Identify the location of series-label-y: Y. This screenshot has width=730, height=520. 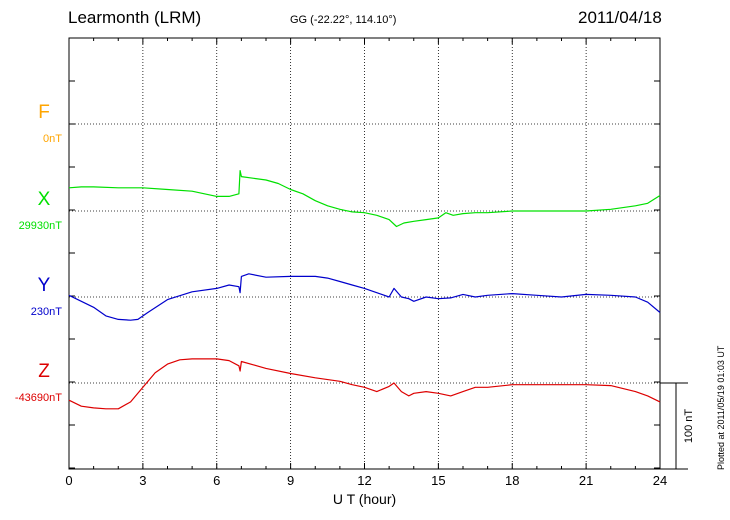
(44, 285).